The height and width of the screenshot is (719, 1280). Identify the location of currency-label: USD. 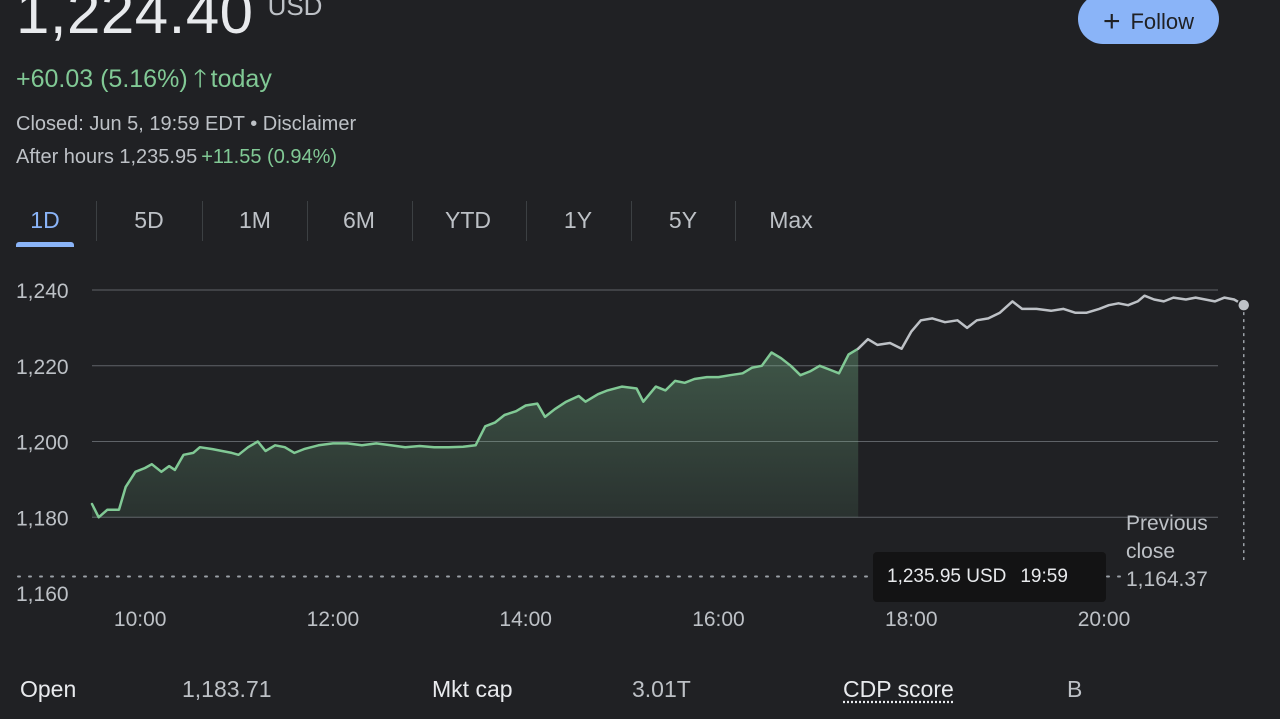
(295, 10).